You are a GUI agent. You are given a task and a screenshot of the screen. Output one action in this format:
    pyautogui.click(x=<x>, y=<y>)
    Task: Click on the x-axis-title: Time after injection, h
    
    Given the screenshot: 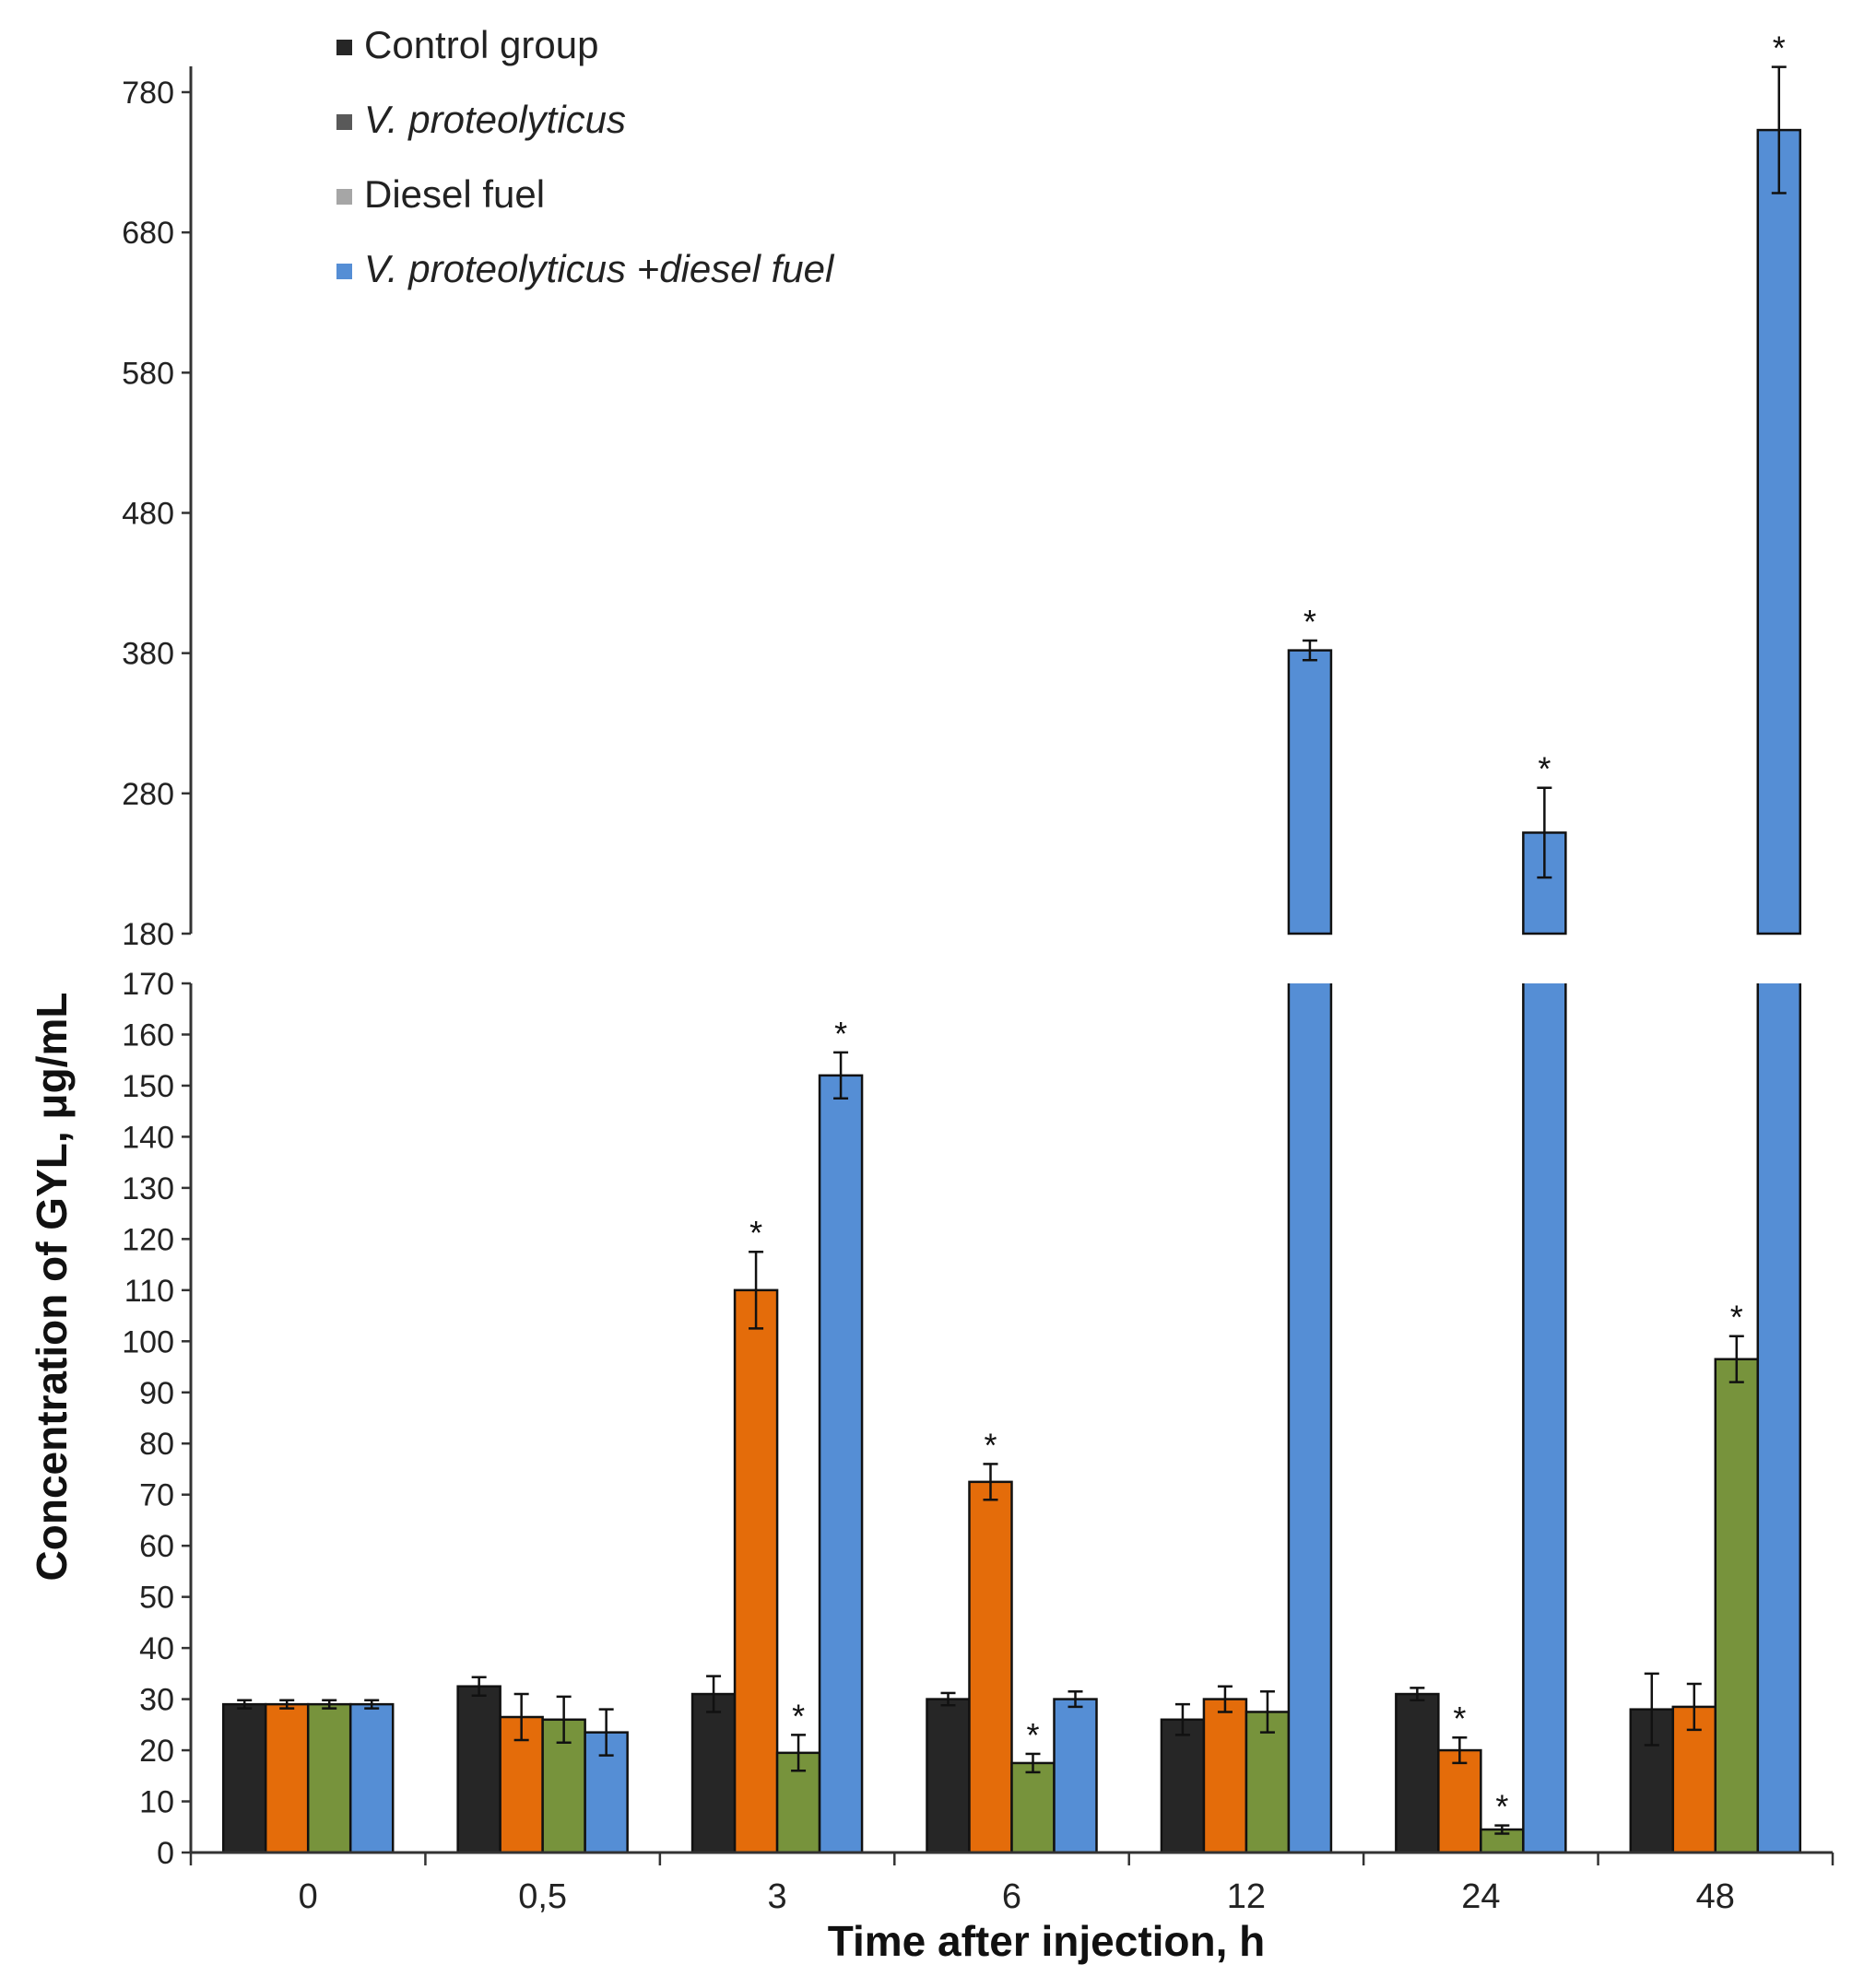 What is the action you would take?
    pyautogui.click(x=1047, y=1941)
    